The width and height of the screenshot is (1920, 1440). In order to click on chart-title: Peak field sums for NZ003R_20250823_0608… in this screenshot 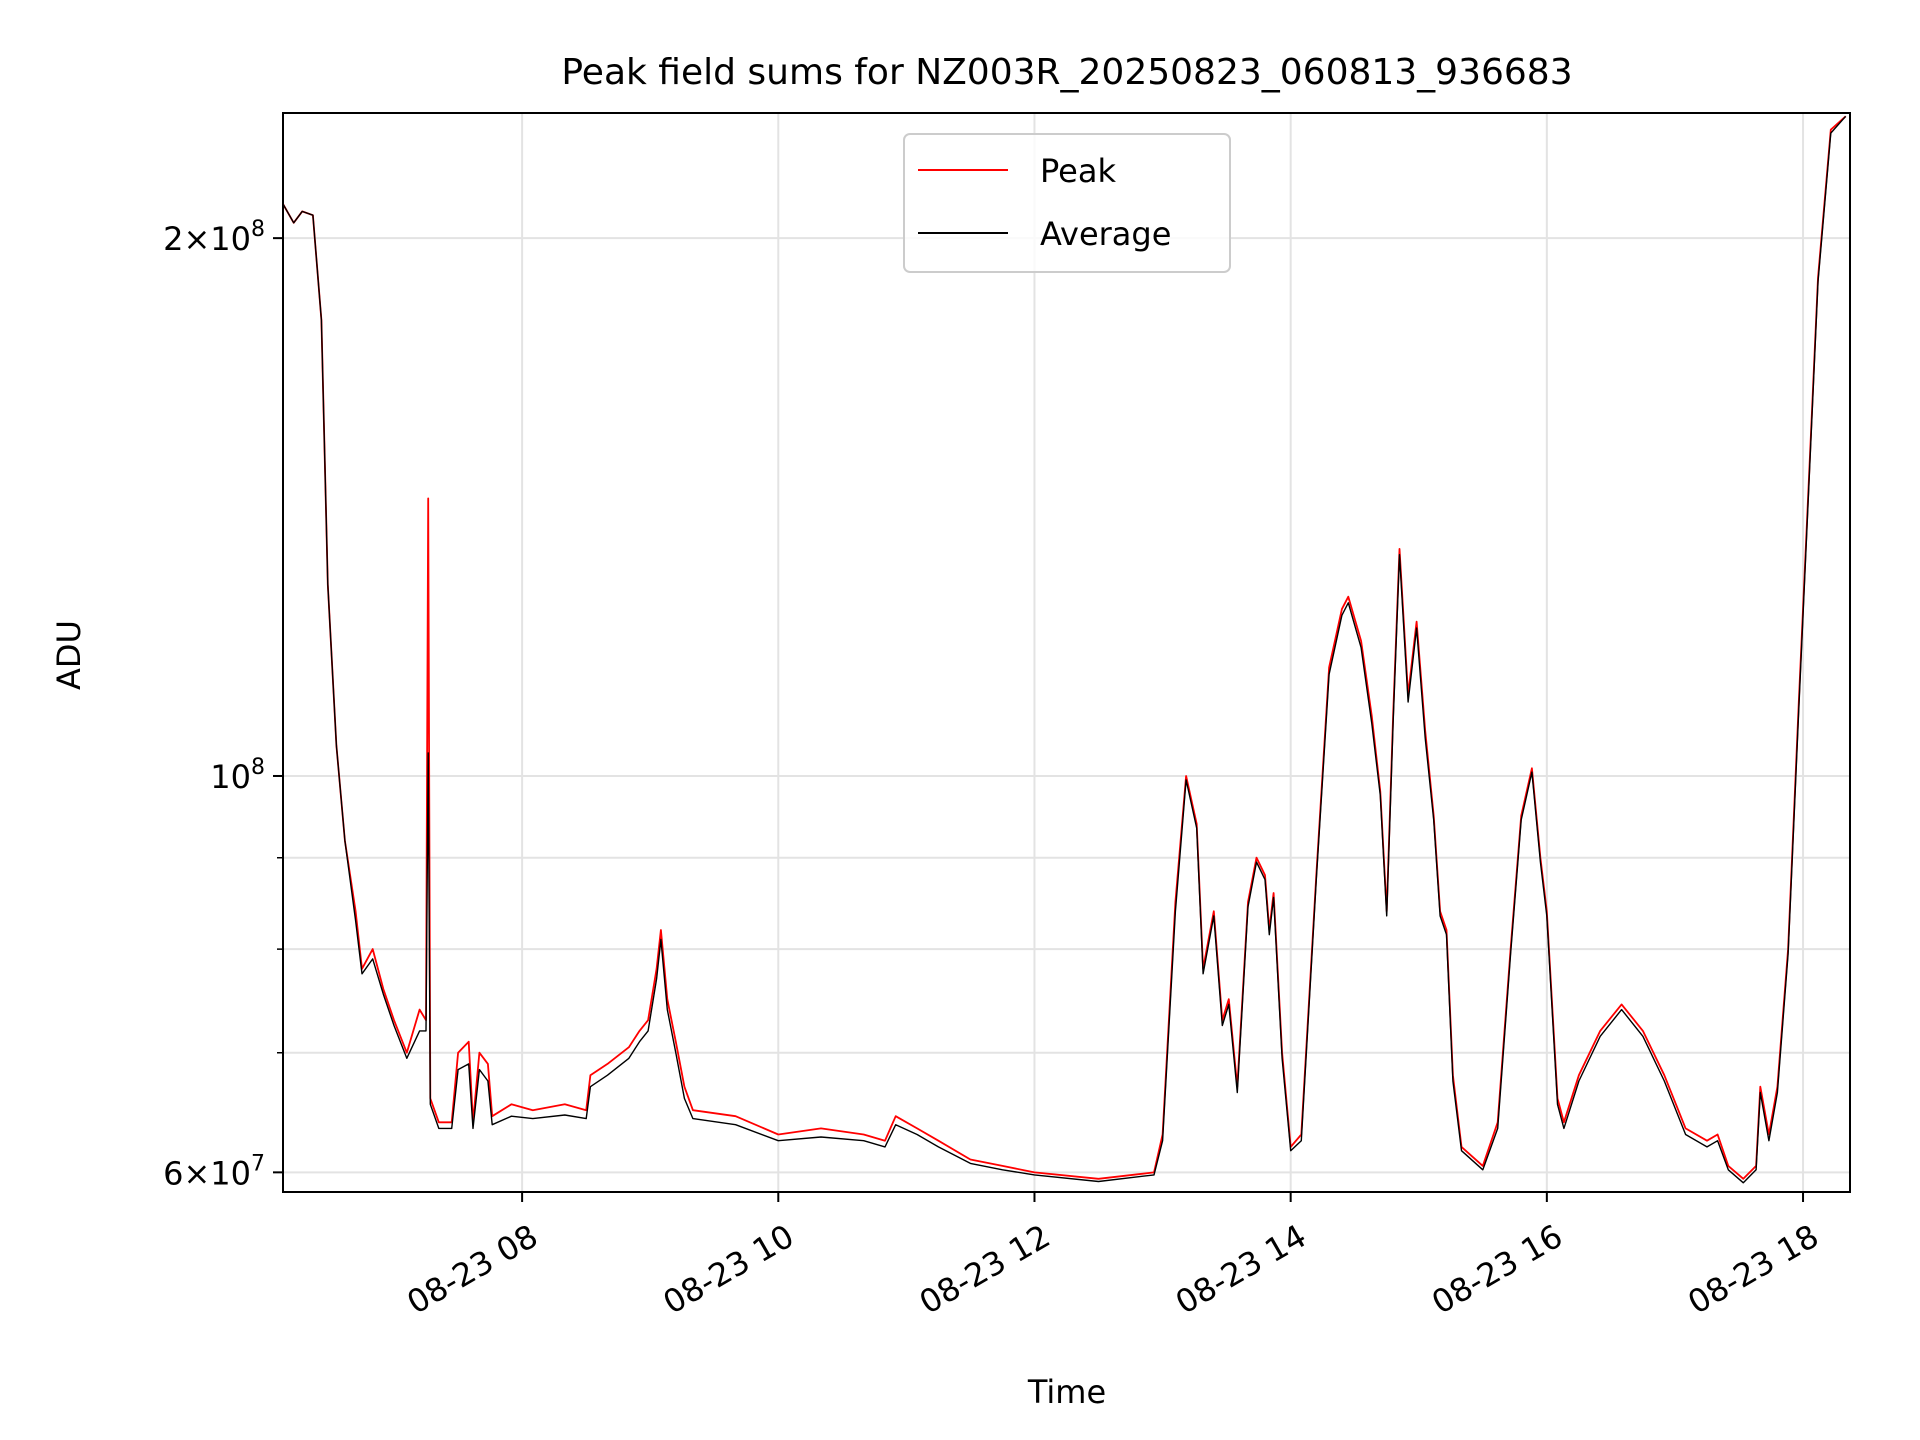, I will do `click(1066, 72)`.